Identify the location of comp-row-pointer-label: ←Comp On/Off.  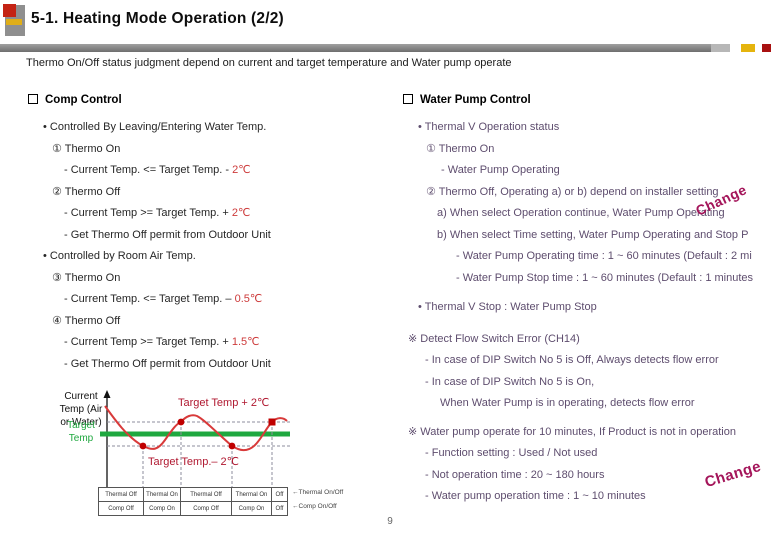
(314, 506).